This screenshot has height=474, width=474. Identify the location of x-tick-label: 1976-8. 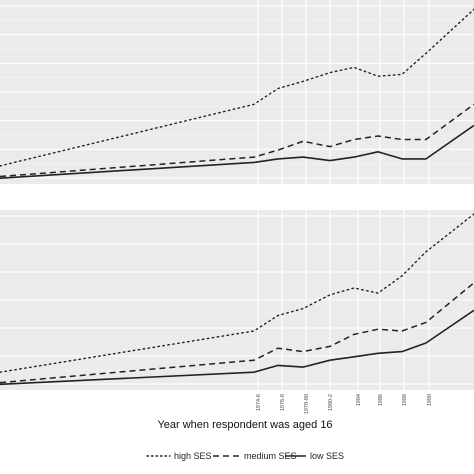
(283, 402).